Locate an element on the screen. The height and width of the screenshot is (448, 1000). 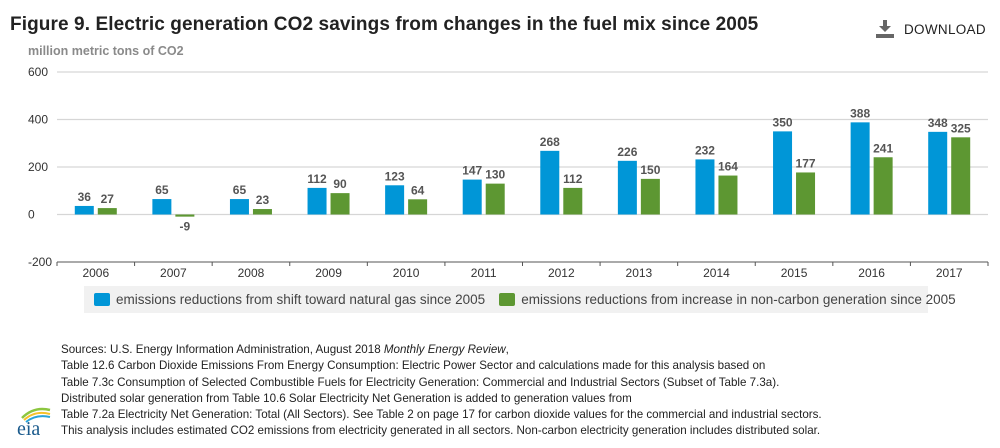
download-button: DOWNLOAD is located at coordinates (931, 29).